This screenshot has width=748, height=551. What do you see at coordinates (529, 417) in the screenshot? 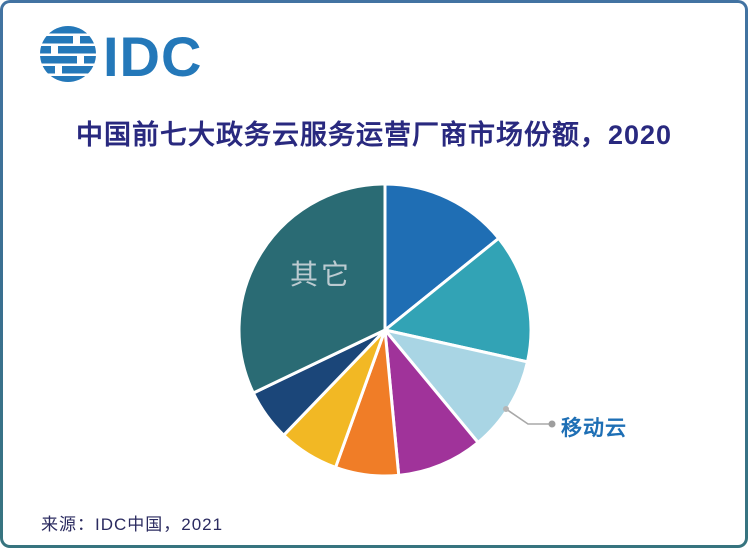
I see `callout-leader-line` at bounding box center [529, 417].